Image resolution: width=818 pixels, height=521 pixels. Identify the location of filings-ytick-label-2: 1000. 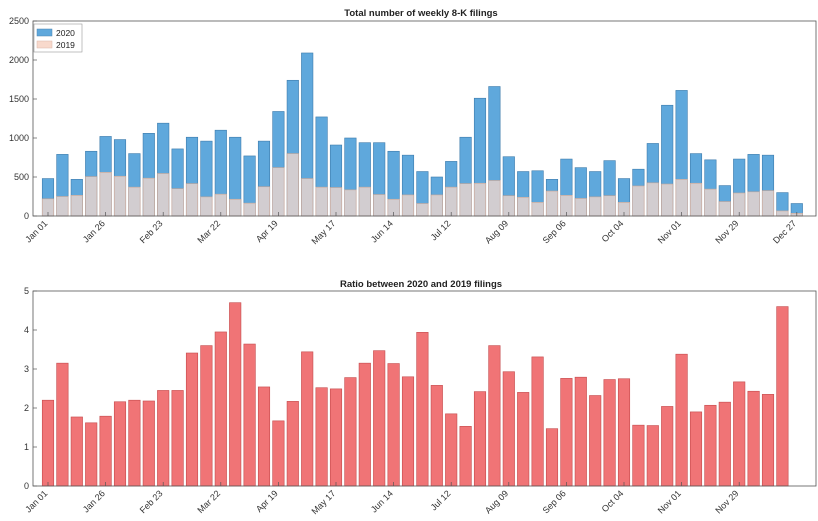
(19, 138).